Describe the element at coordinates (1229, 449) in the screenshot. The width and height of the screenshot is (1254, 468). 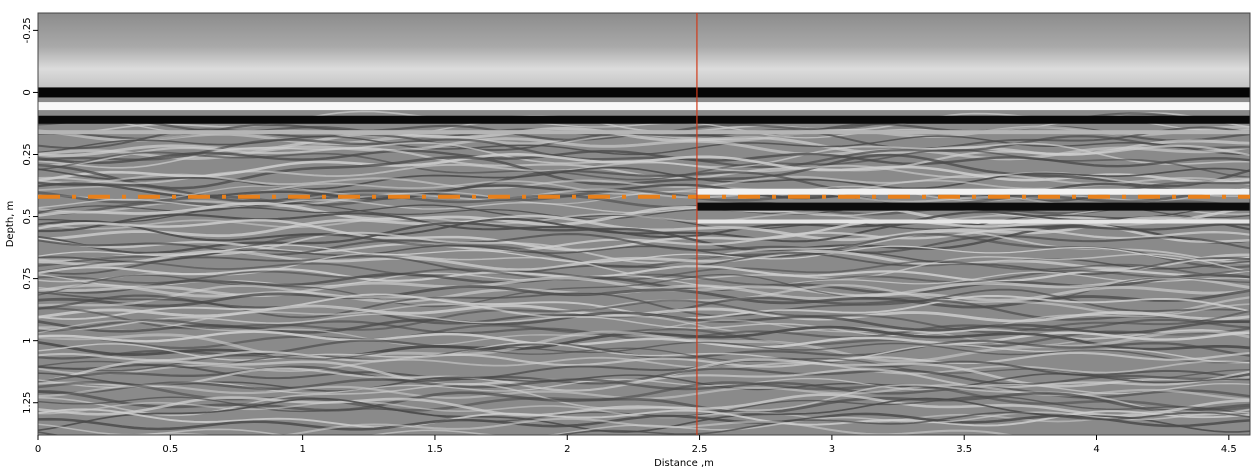
I see `x-tick-label: 4.5` at that location.